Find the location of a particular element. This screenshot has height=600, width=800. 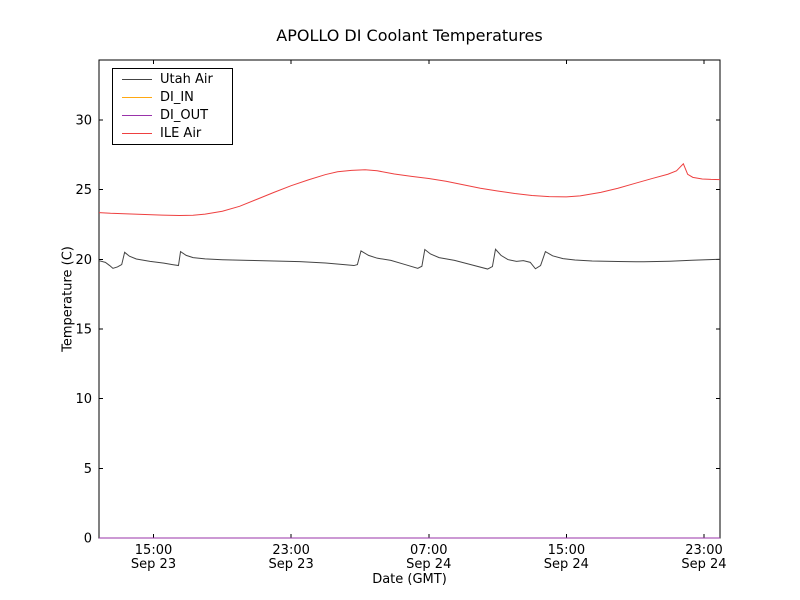

legend-label: Utah Air is located at coordinates (186, 79).